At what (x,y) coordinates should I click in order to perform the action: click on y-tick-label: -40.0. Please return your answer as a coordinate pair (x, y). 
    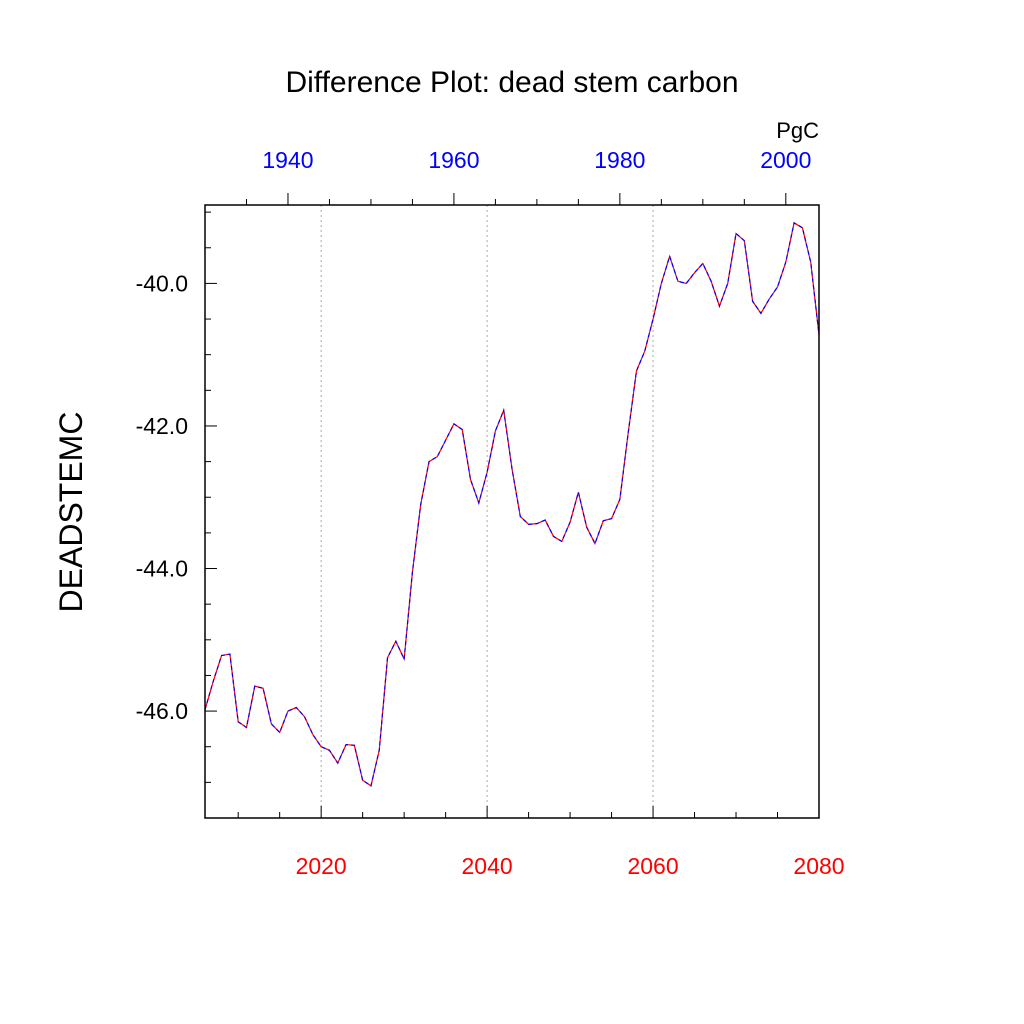
    Looking at the image, I should click on (162, 283).